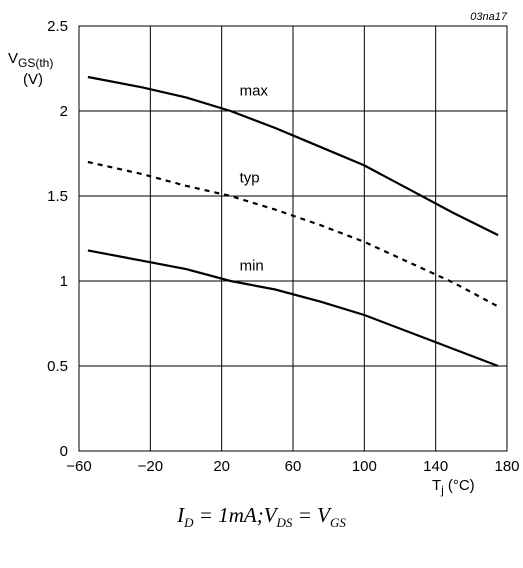 This screenshot has height=568, width=523. I want to click on svg-text:Tj(°C): Tj (°C), so click(453, 487).